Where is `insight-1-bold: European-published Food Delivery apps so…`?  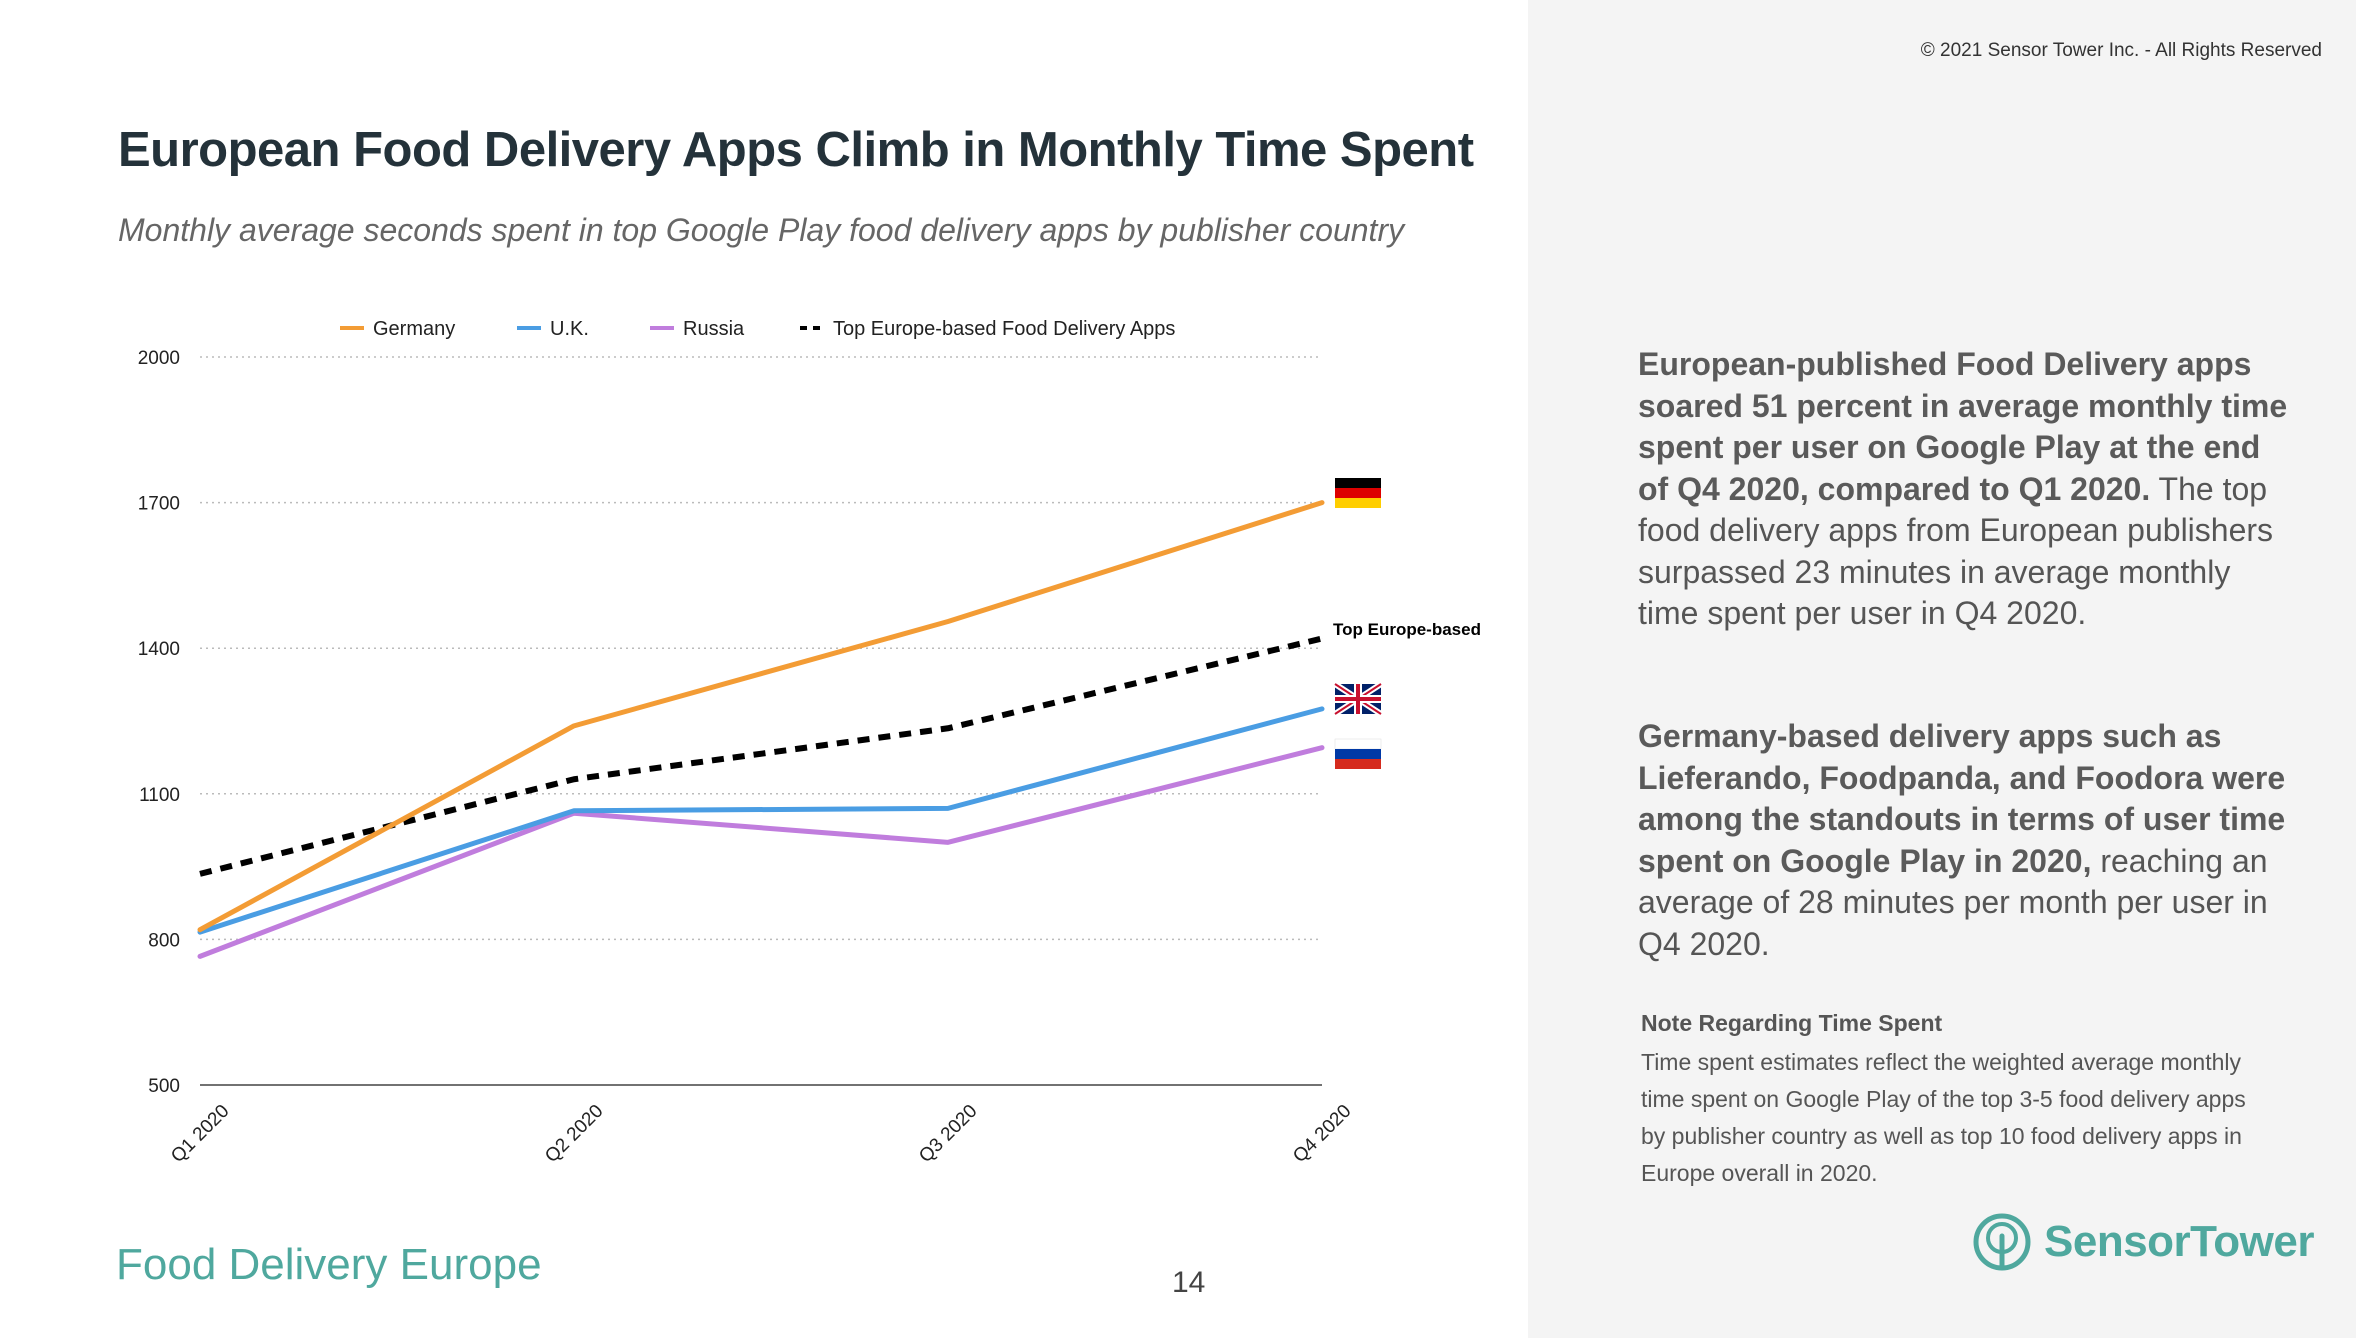
insight-1-bold: European-published Food Delivery apps so… is located at coordinates (1963, 426).